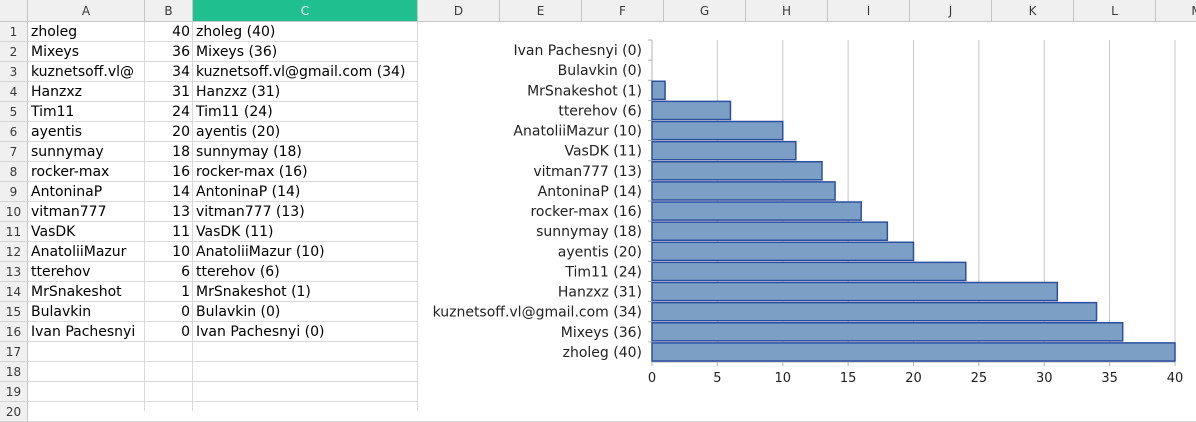 The height and width of the screenshot is (422, 1196). Describe the element at coordinates (14, 11) in the screenshot. I see `select-all-corner` at that location.